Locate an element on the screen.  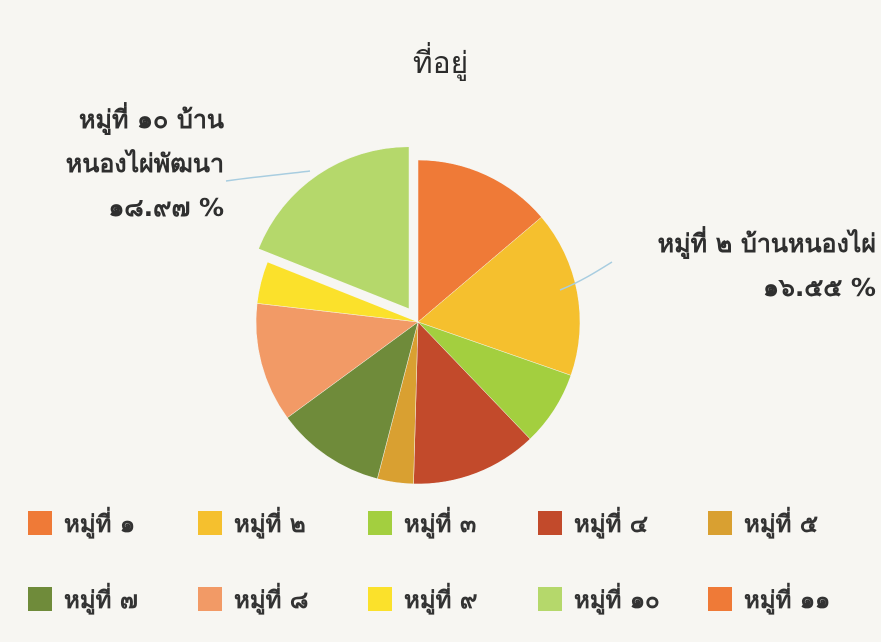
legend-label: หมู่ที่ ๕ is located at coordinates (781, 523).